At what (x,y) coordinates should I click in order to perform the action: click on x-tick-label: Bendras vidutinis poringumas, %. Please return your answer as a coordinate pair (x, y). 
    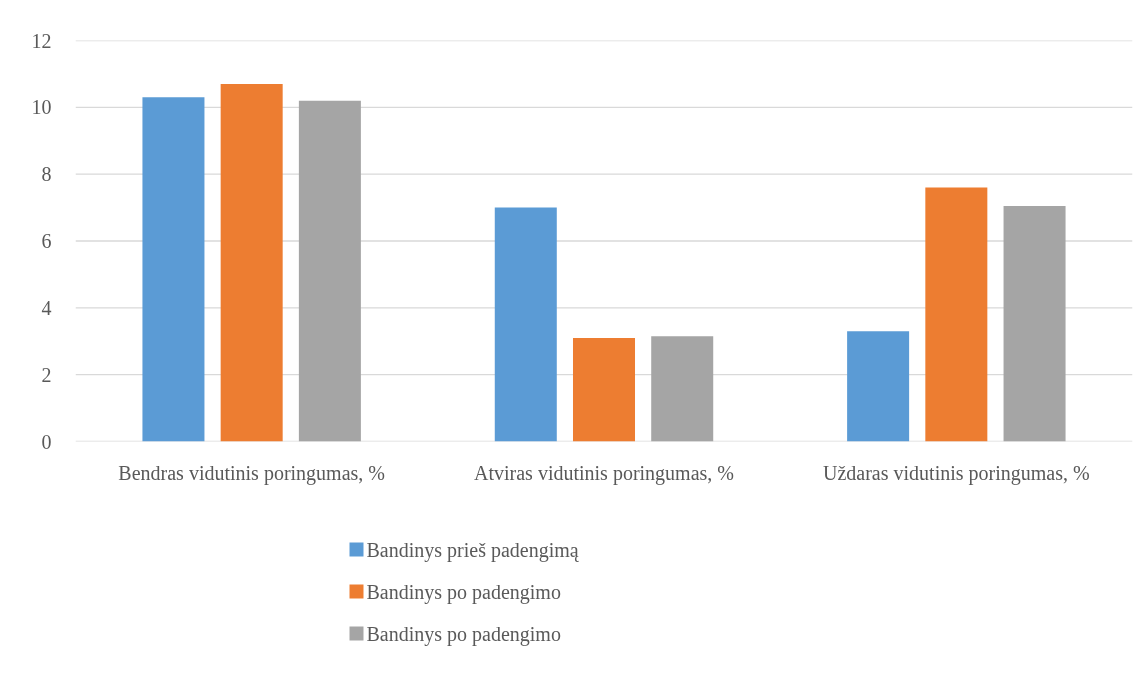
    Looking at the image, I should click on (251, 473).